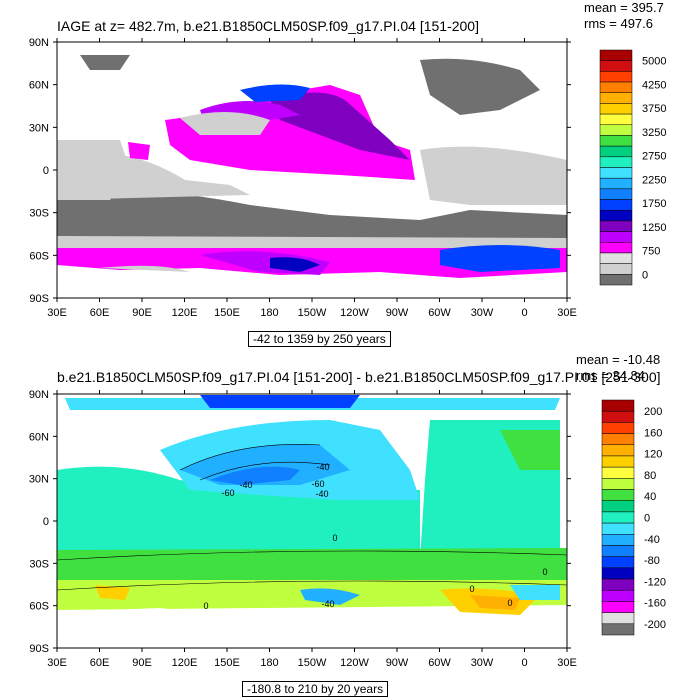 Image resolution: width=700 pixels, height=700 pixels. I want to click on panel1-lat-label: 90S, so click(39, 299).